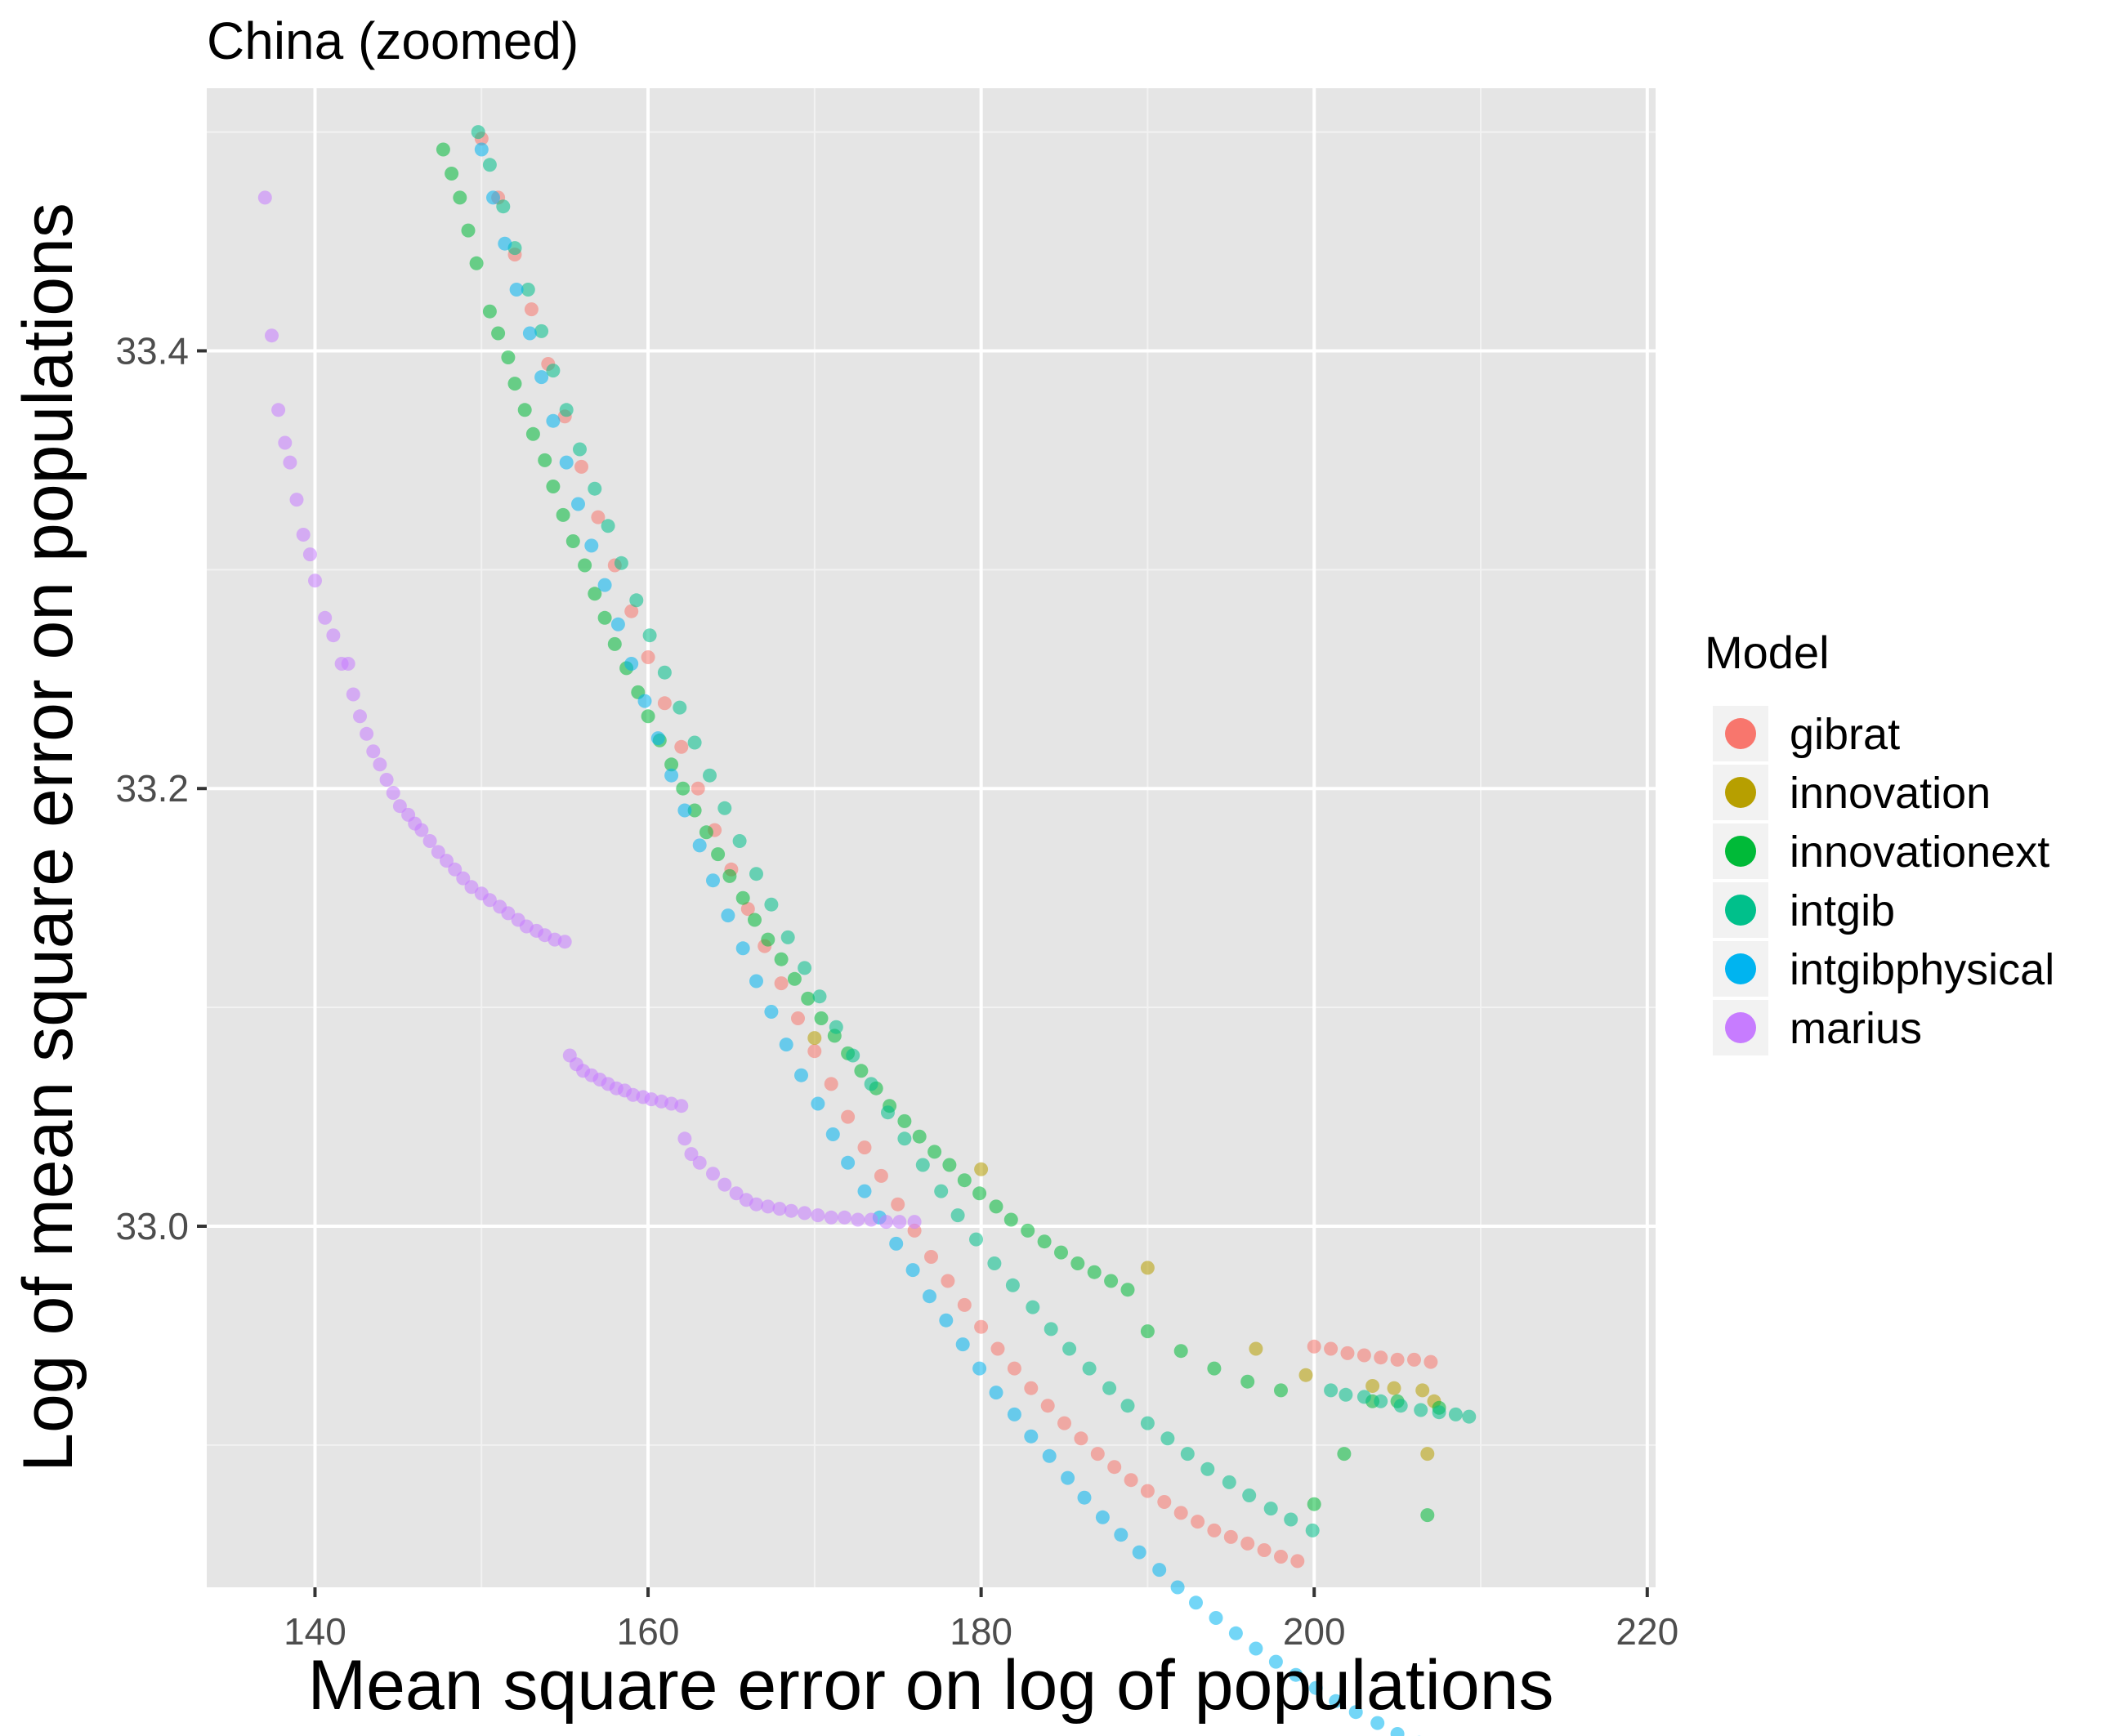 The height and width of the screenshot is (1736, 2123). What do you see at coordinates (981, 1620) in the screenshot?
I see `x-axis: 140 160 180 200 220` at bounding box center [981, 1620].